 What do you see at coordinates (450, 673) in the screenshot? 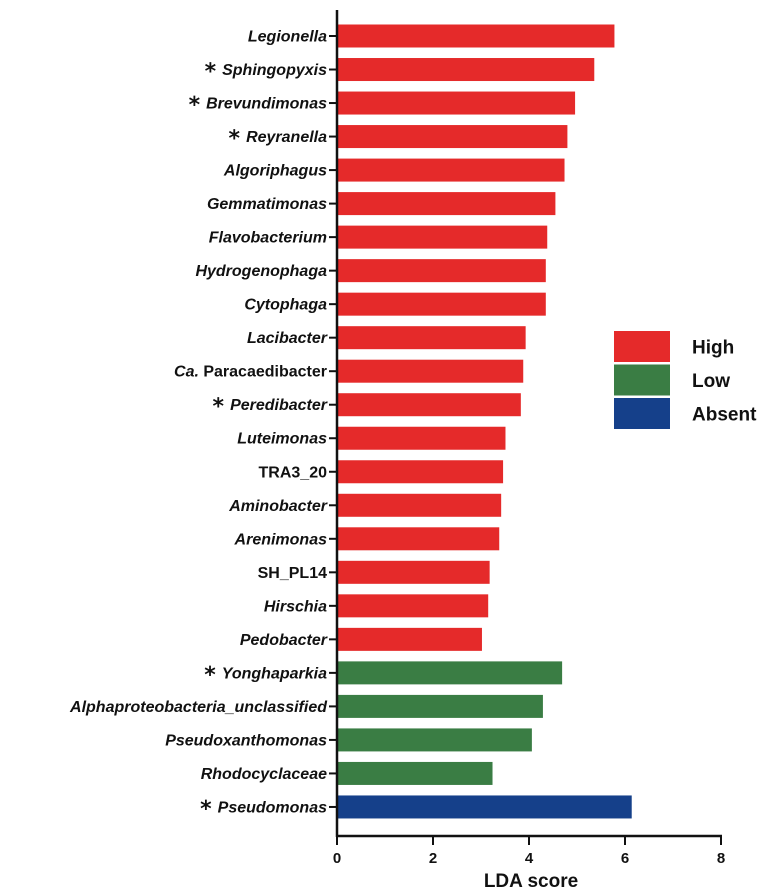
I see `bar-yonghaparkia` at bounding box center [450, 673].